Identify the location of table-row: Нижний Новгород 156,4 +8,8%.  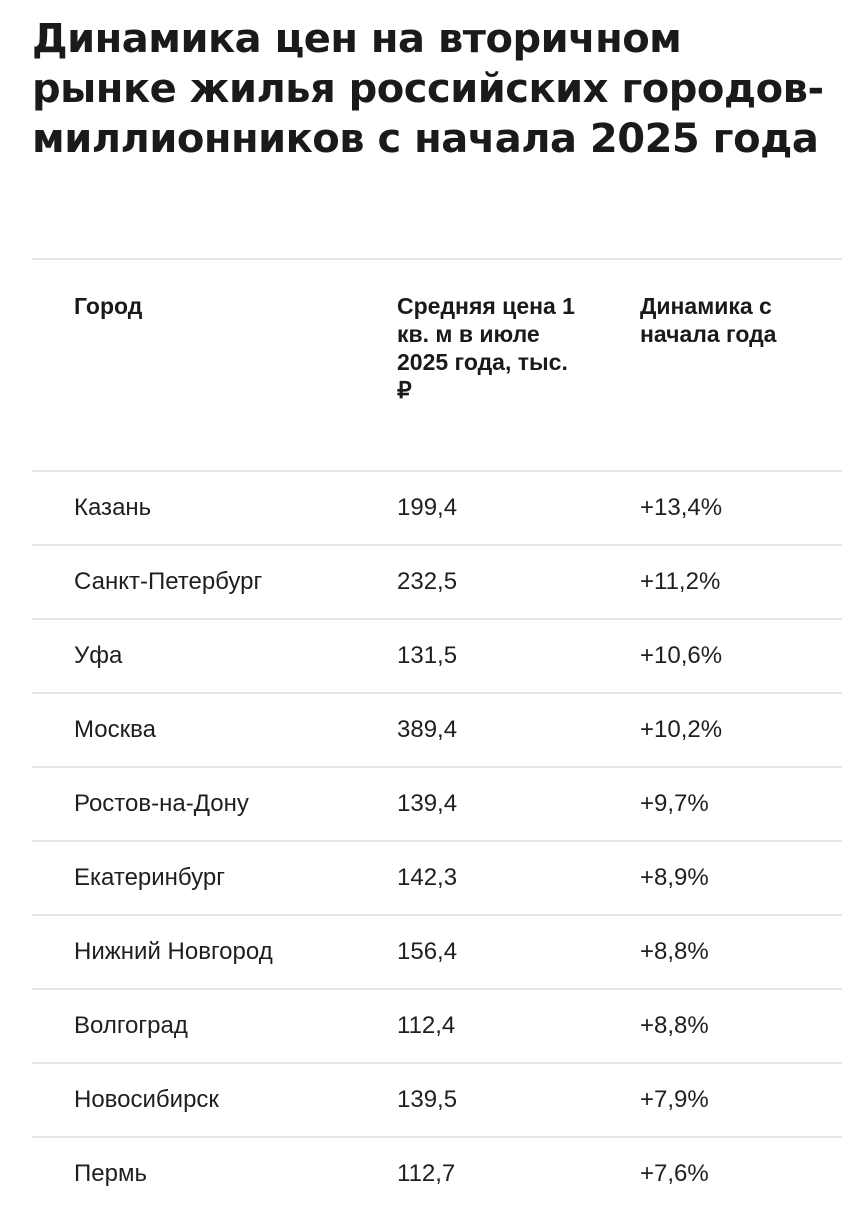
(437, 953).